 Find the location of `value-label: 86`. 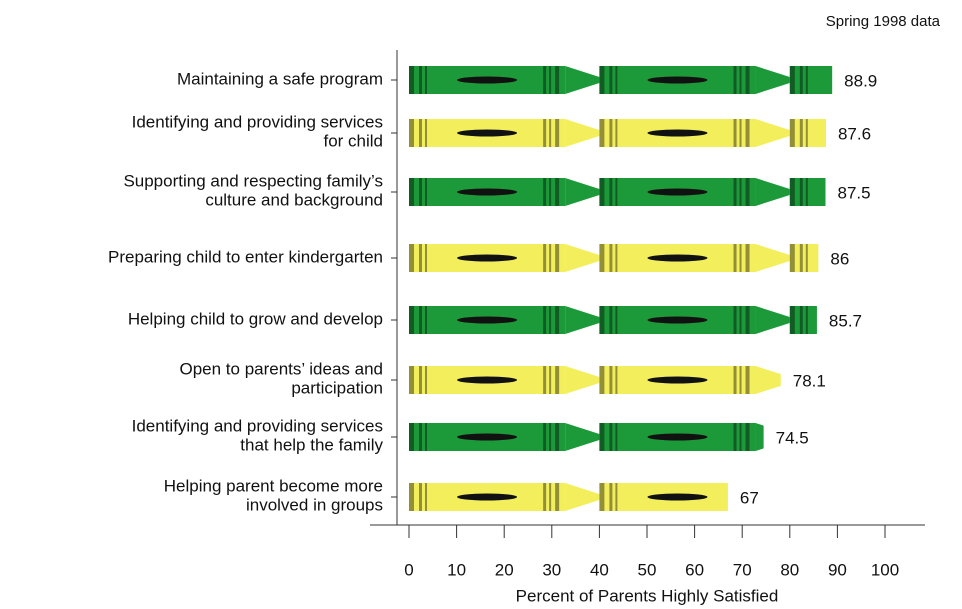

value-label: 86 is located at coordinates (839, 258).